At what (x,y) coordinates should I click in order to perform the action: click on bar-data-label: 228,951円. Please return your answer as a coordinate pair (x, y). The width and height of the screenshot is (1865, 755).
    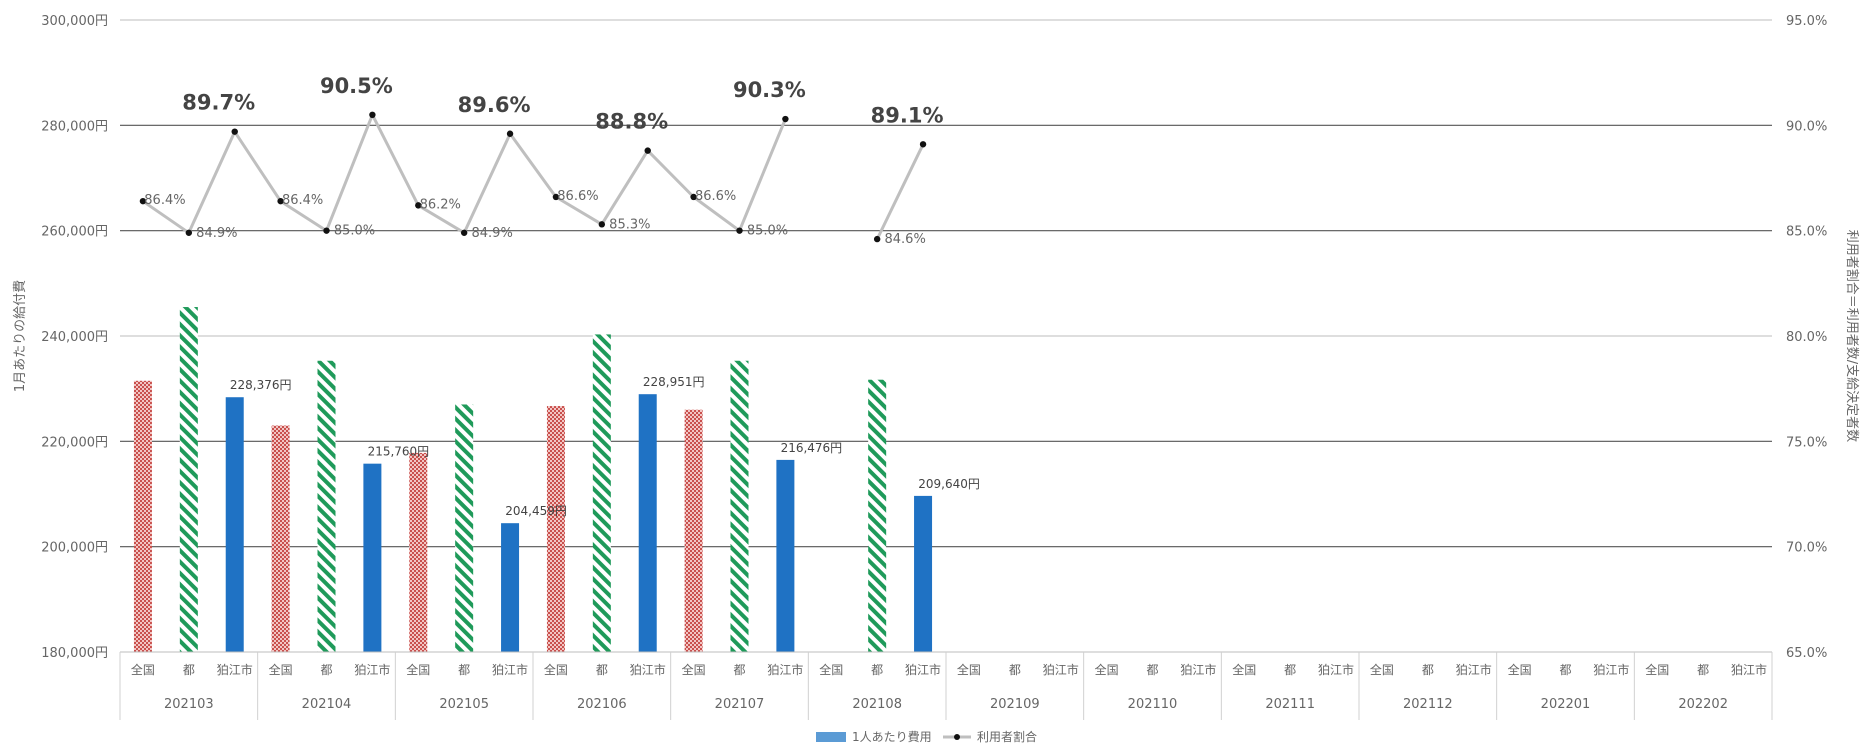
    Looking at the image, I should click on (674, 382).